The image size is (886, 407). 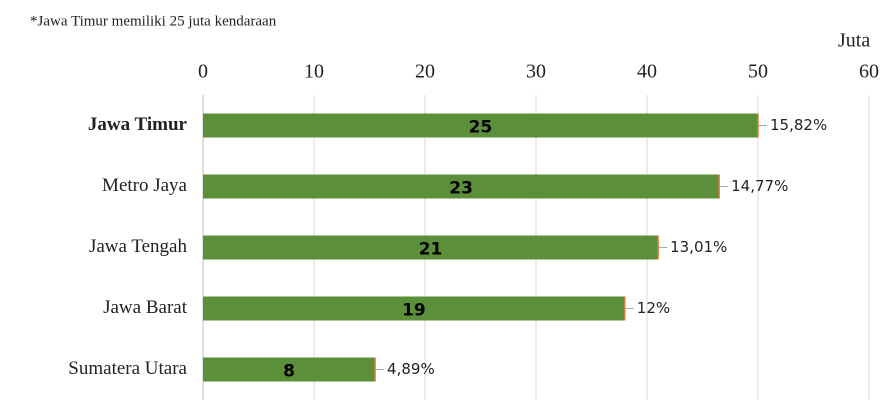 I want to click on x-tick-label: 40, so click(x=647, y=72).